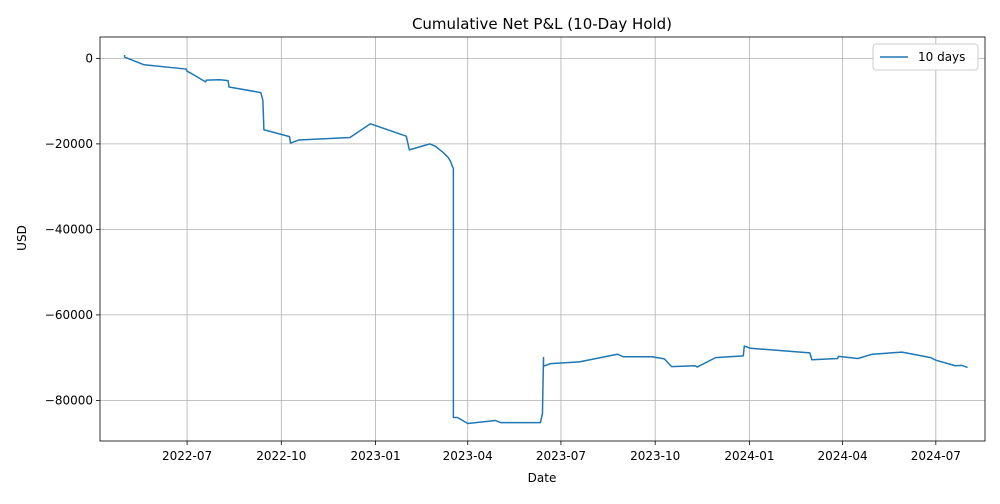  Describe the element at coordinates (655, 456) in the screenshot. I see `x-tick-label: 2023-10` at that location.